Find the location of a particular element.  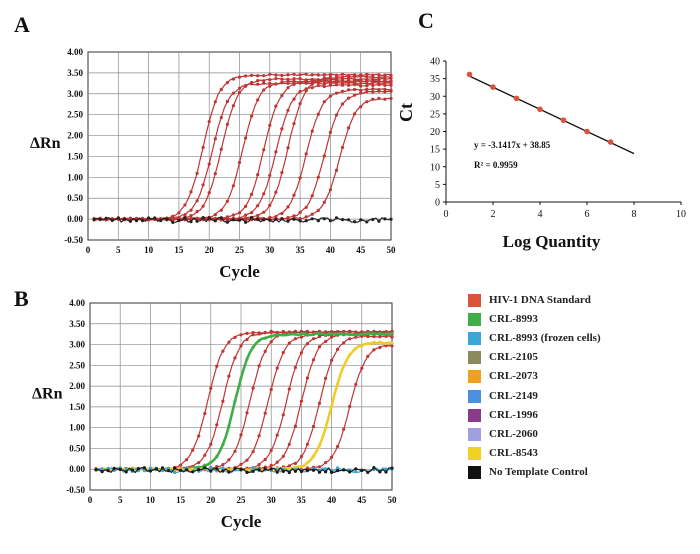

y-tick-label: 5 is located at coordinates (437, 185).